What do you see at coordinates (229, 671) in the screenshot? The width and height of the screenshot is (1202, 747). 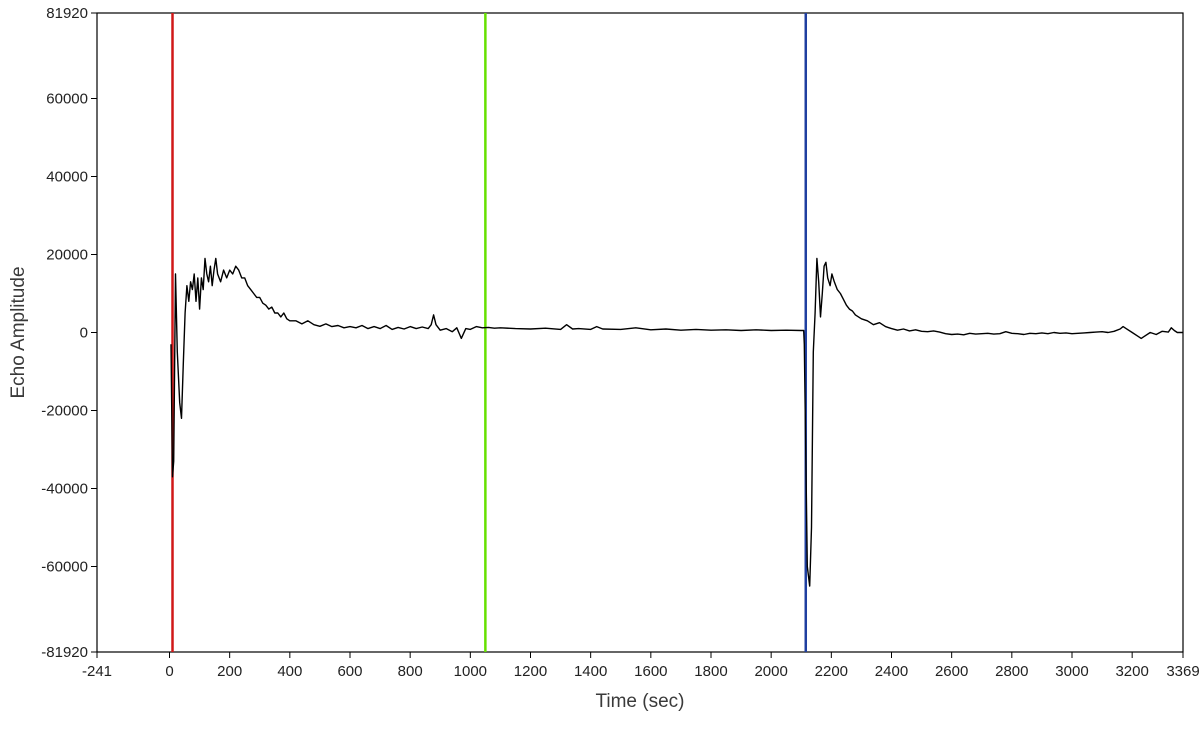 I see `x-tick-label: 200` at bounding box center [229, 671].